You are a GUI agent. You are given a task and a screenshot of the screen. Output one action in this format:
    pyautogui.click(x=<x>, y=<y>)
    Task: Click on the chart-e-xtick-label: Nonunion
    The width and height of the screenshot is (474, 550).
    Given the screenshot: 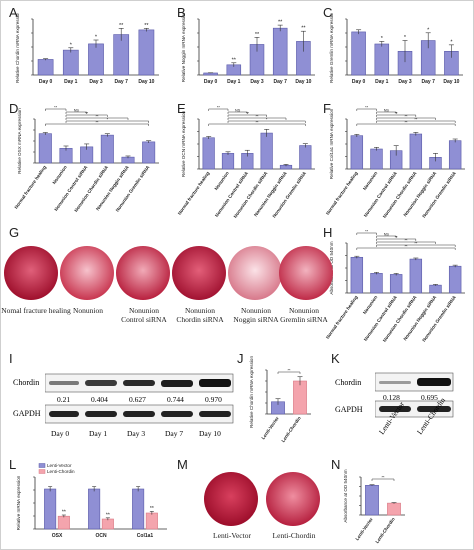 What is the action you would take?
    pyautogui.click(x=221, y=181)
    